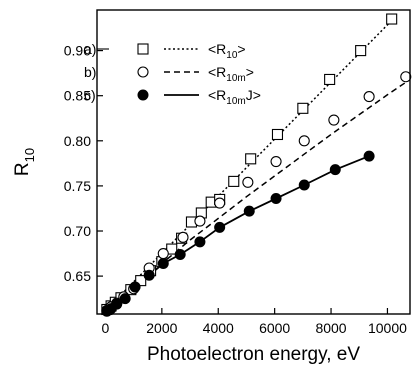 The image size is (418, 372). Describe the element at coordinates (90, 72) in the screenshot. I see `legend-tag: b)` at that location.